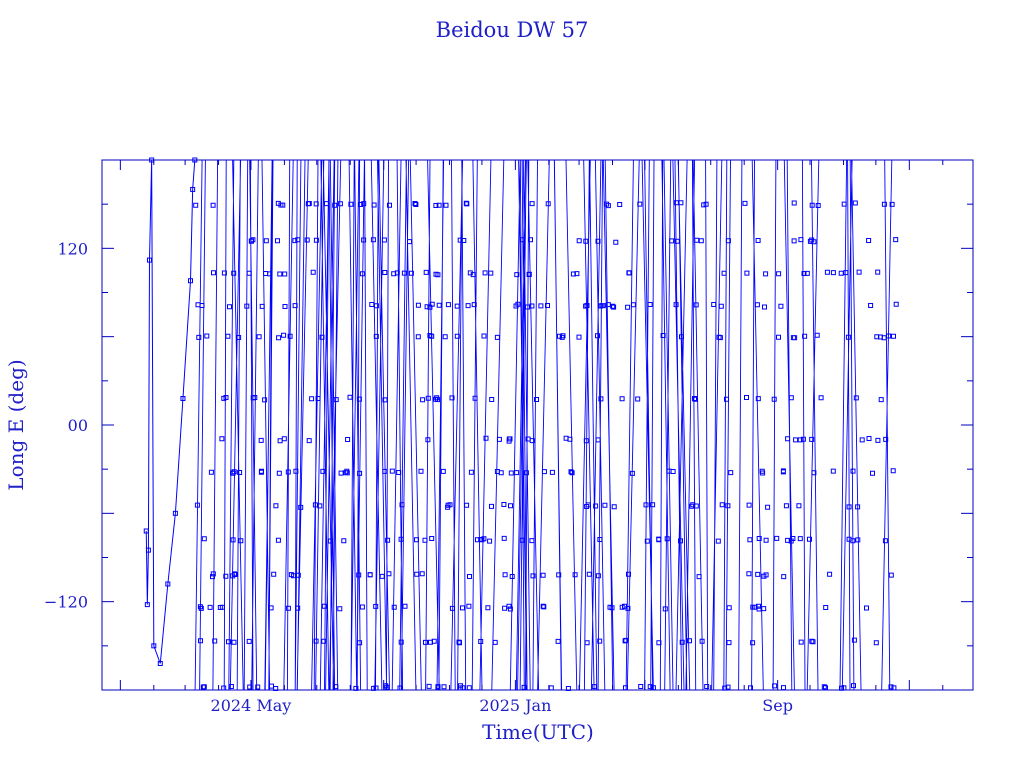 This screenshot has height=768, width=1024. I want to click on y-tick-label: 00, so click(78, 425).